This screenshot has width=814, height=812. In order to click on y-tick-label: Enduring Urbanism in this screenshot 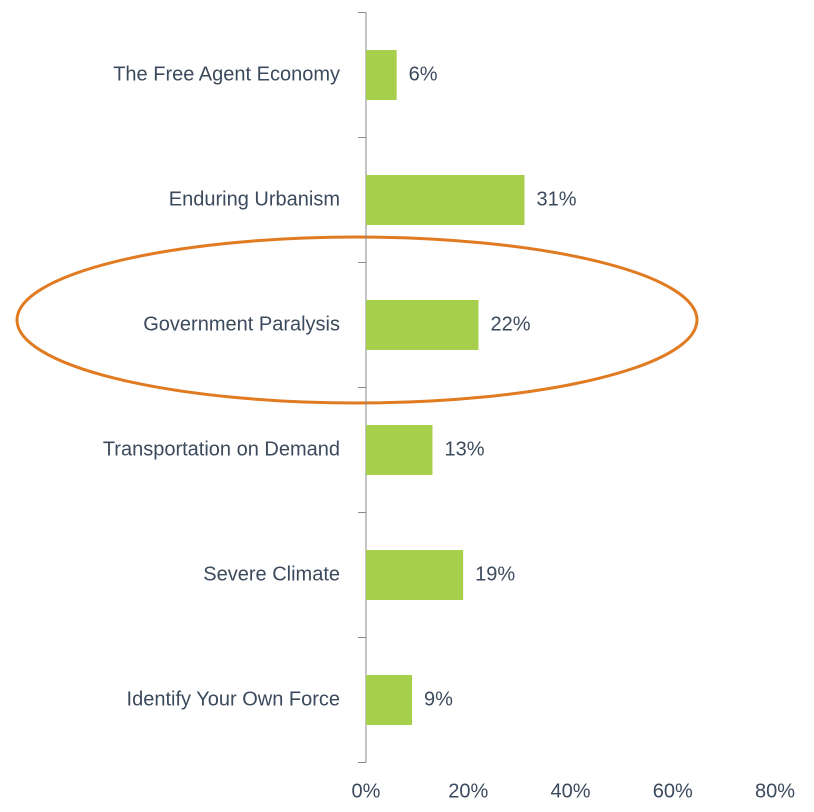, I will do `click(254, 199)`.